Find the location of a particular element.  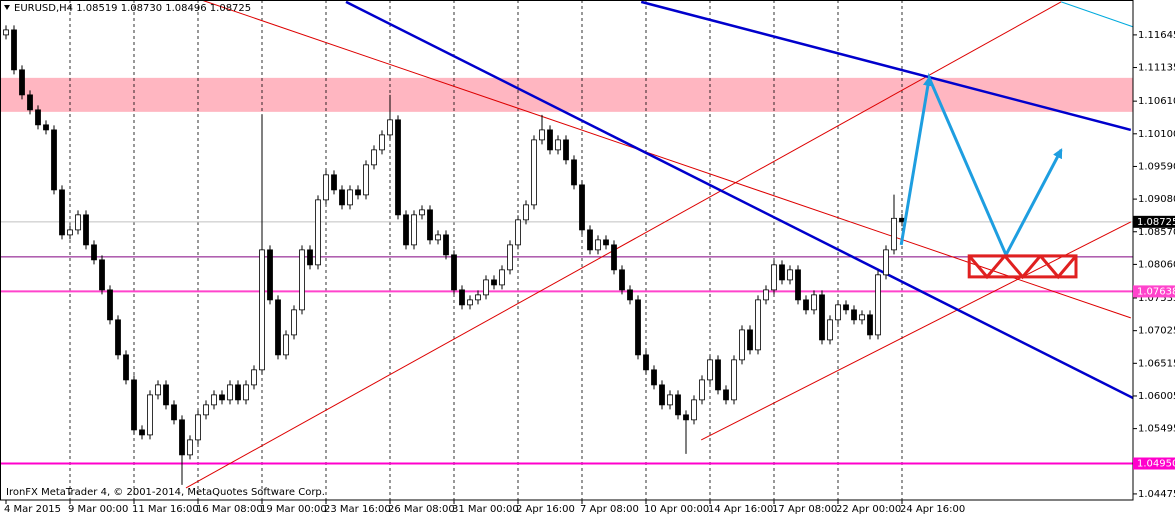

y-tick-label: 1.09080 is located at coordinates (1156, 199).